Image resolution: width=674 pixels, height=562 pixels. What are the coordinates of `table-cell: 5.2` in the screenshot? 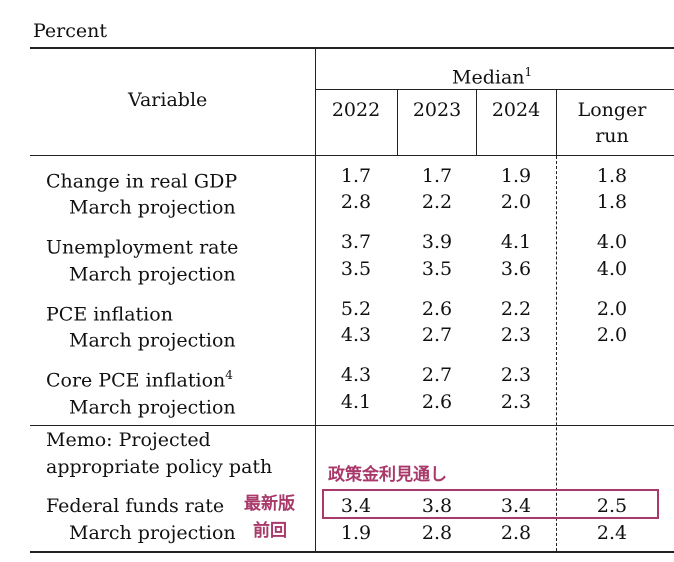 It's located at (356, 309).